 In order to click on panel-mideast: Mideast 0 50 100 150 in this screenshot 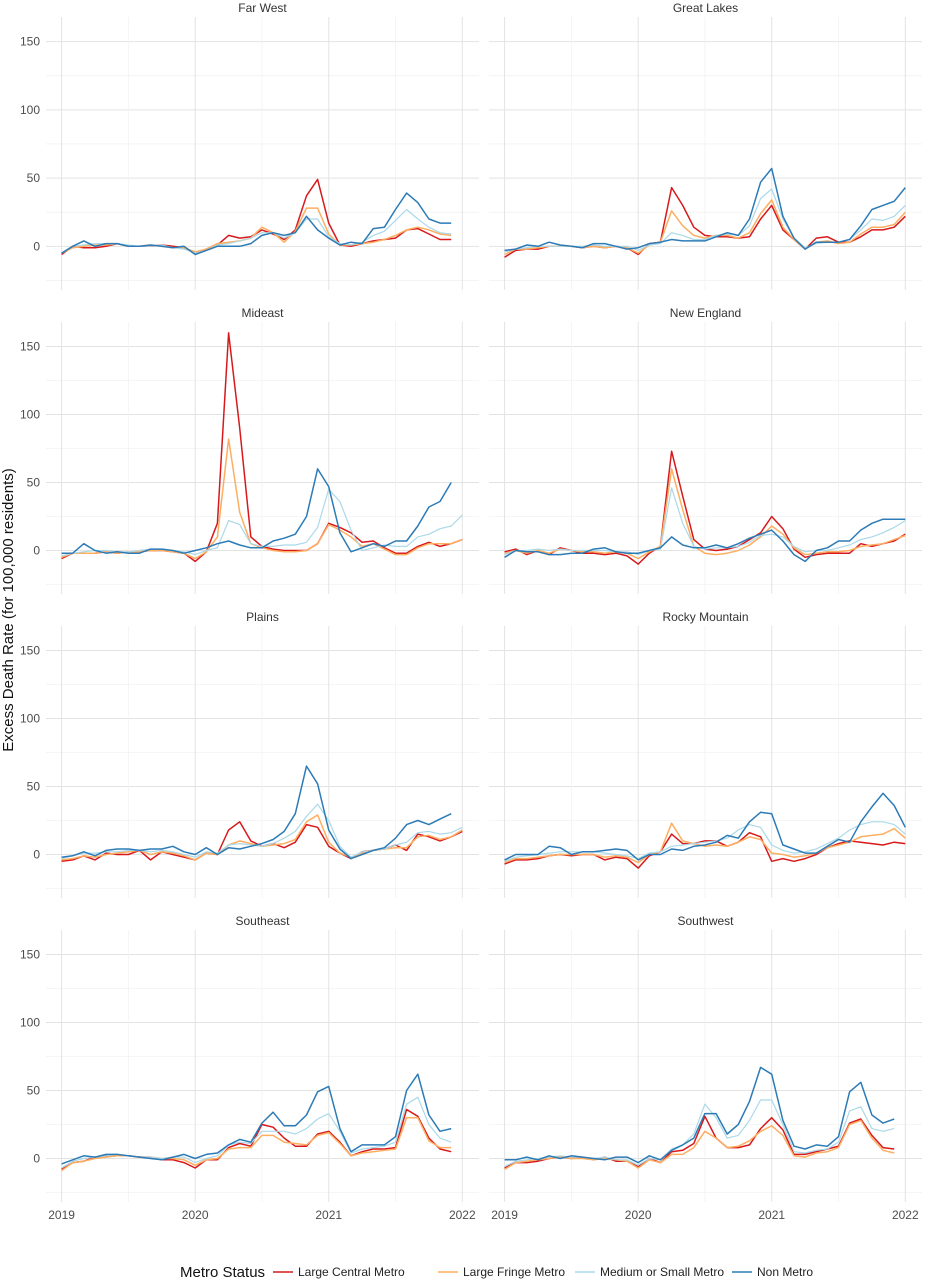, I will do `click(249, 450)`.